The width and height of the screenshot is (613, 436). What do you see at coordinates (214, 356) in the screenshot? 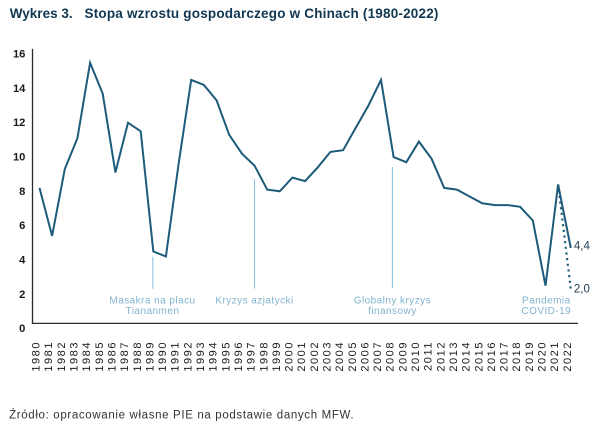
I see `svg-text: 1994` at bounding box center [214, 356].